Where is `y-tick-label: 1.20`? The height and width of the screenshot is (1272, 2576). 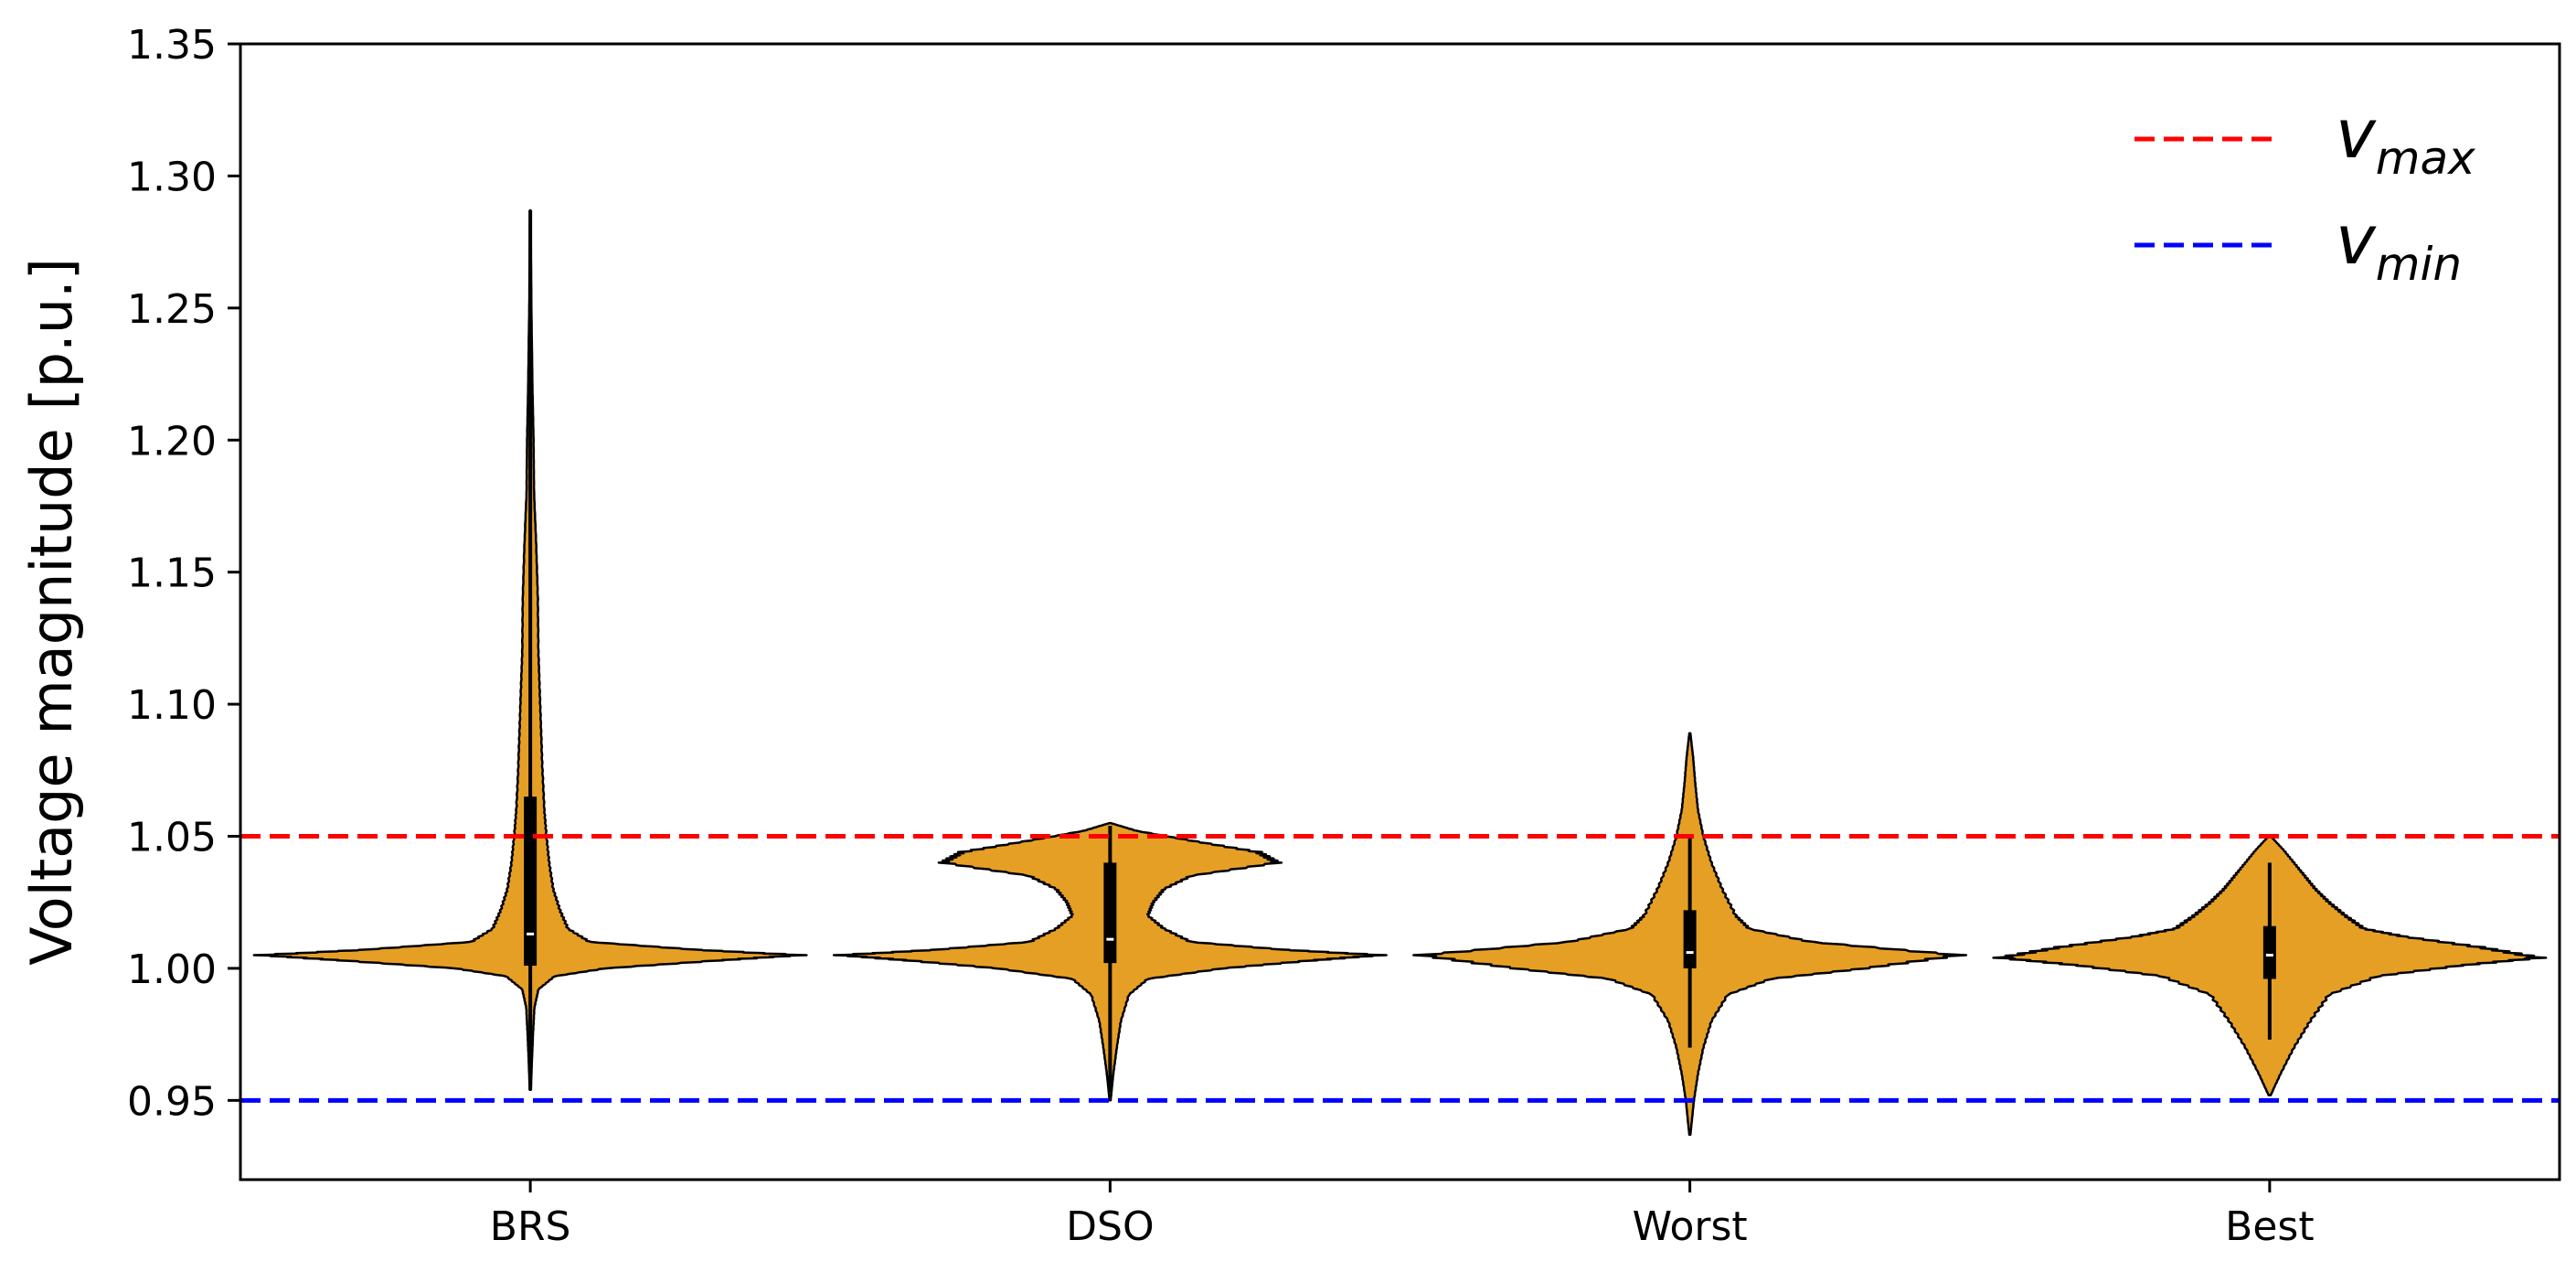
y-tick-label: 1.20 is located at coordinates (172, 441).